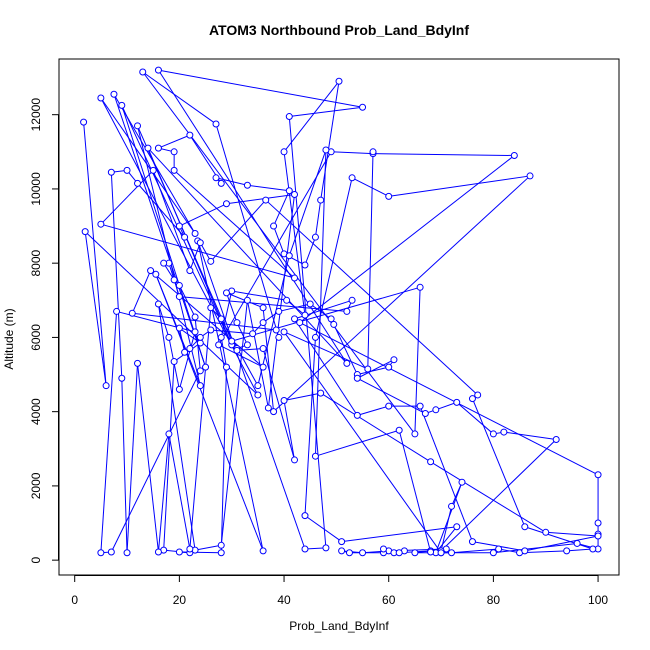 The height and width of the screenshot is (650, 650). What do you see at coordinates (44, 330) in the screenshot?
I see `y-axis: 0 2000 4000 6000 8000 10000 12000` at bounding box center [44, 330].